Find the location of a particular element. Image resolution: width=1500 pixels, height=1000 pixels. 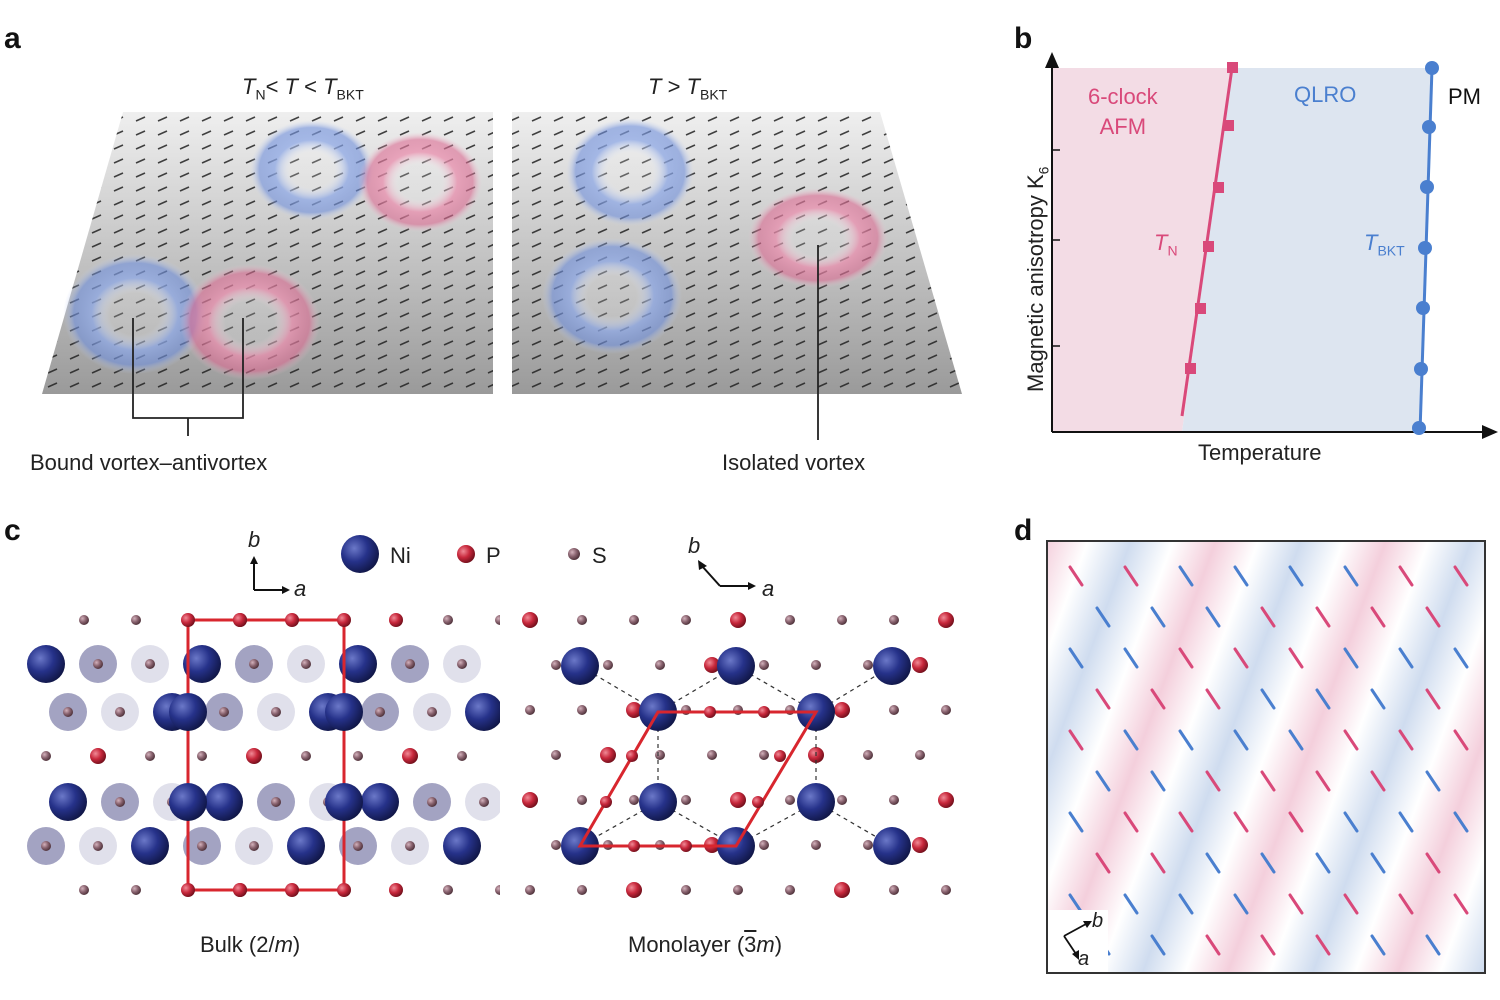

legend-p-label: P is located at coordinates (493, 555).